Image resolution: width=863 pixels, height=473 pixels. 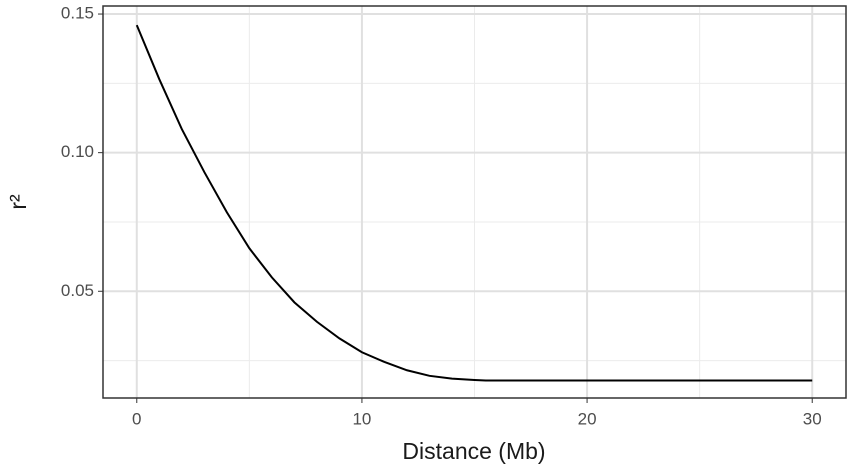 I want to click on y-axis-title: r², so click(x=18, y=202).